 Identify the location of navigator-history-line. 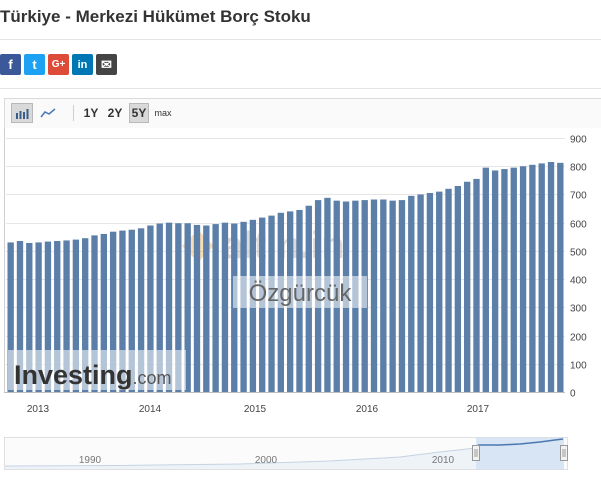
(240, 457).